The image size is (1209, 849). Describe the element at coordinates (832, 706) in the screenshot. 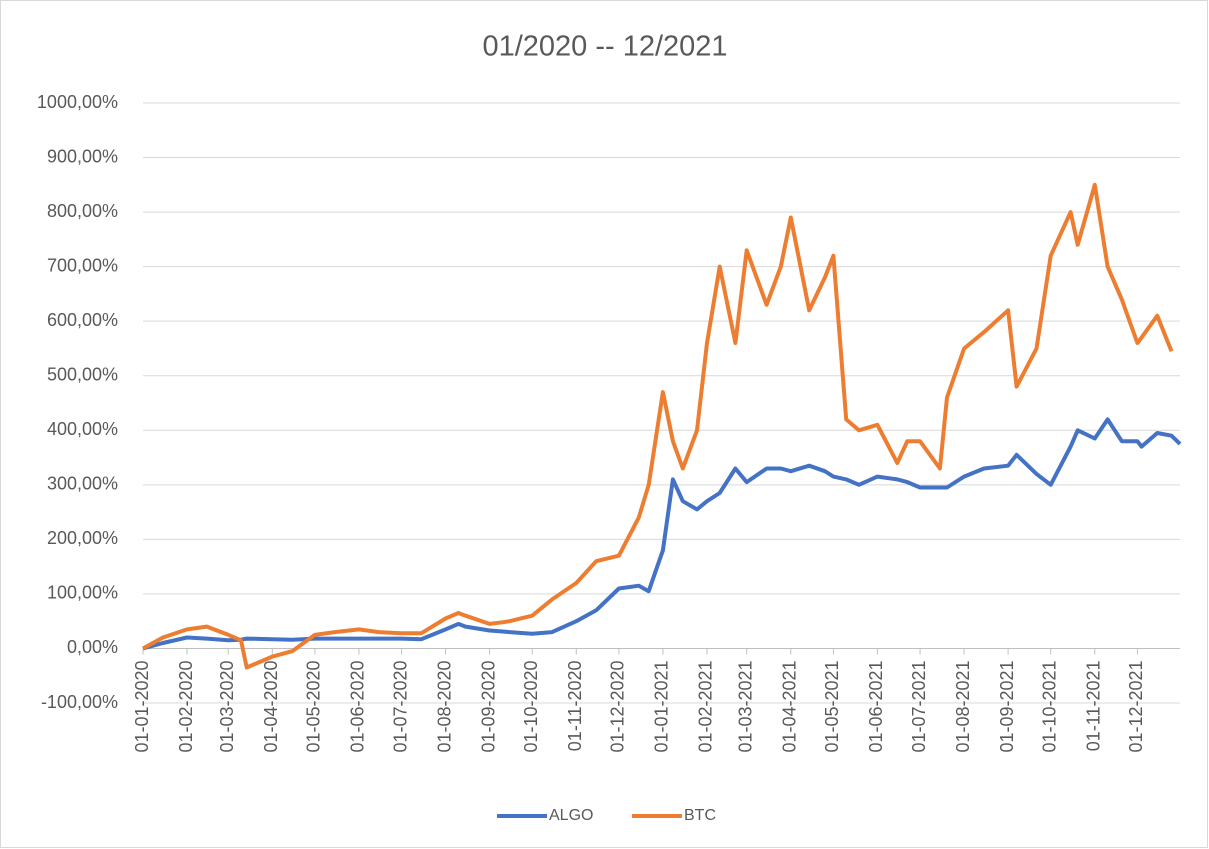

I see `x-tick-label: 01-05-2021` at that location.